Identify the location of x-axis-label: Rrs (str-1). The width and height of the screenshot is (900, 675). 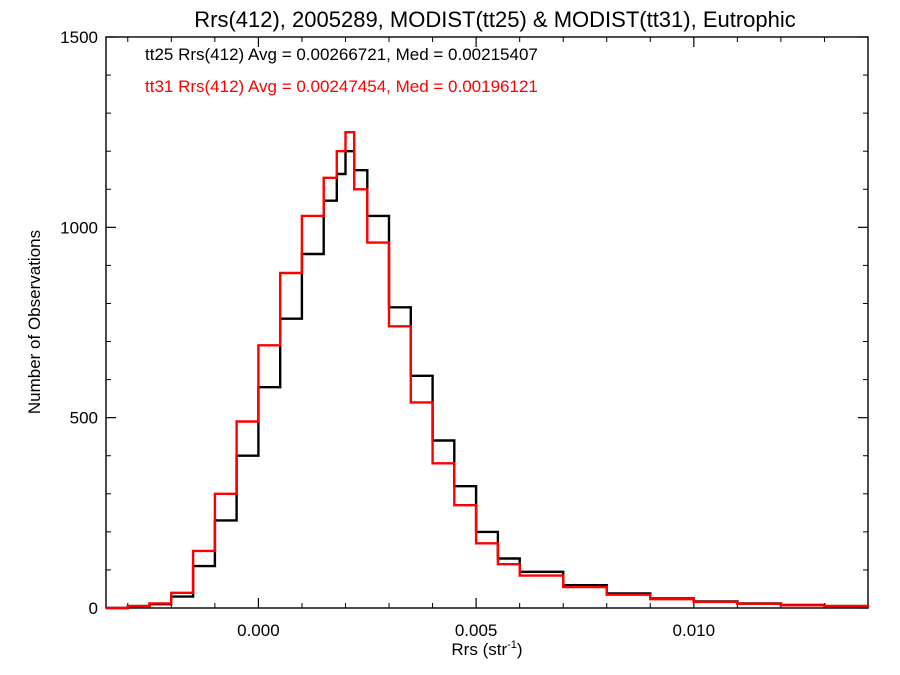
(486, 649).